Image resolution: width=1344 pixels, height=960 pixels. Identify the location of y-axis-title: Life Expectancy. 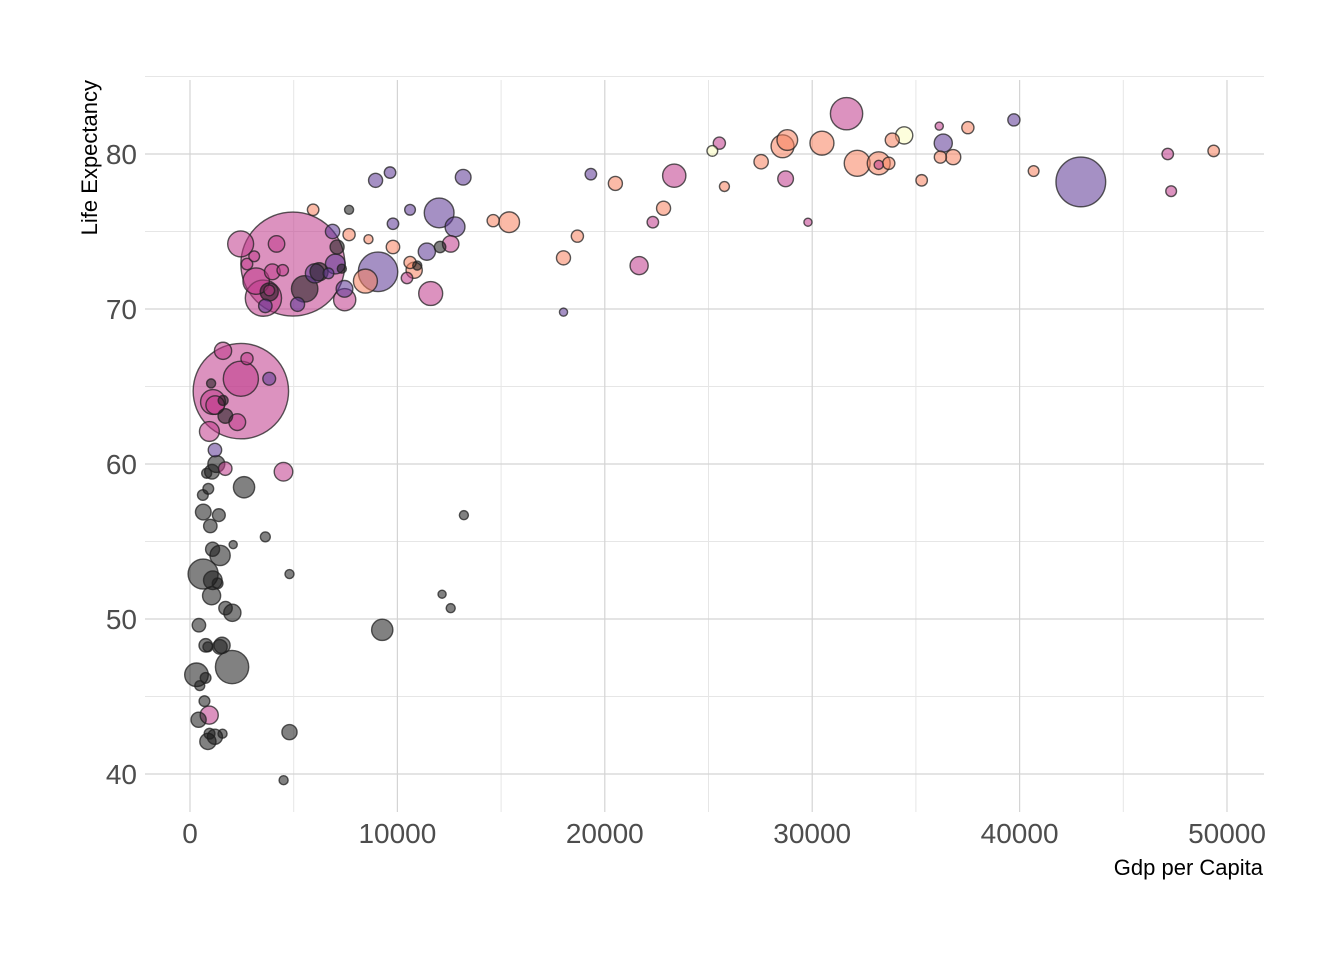
(89, 157).